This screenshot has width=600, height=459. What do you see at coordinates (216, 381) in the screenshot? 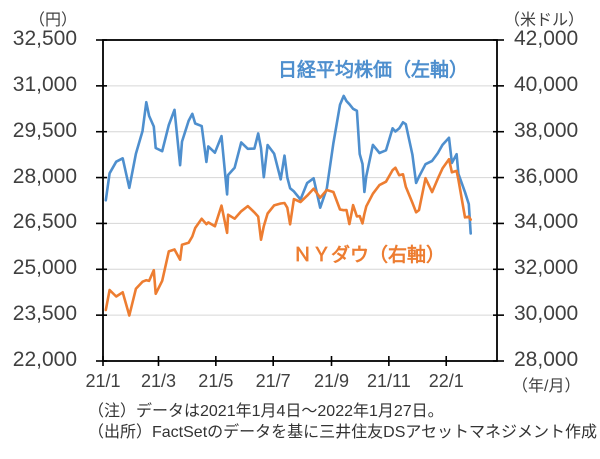
I see `x-axis-tick-label: 21/5` at bounding box center [216, 381].